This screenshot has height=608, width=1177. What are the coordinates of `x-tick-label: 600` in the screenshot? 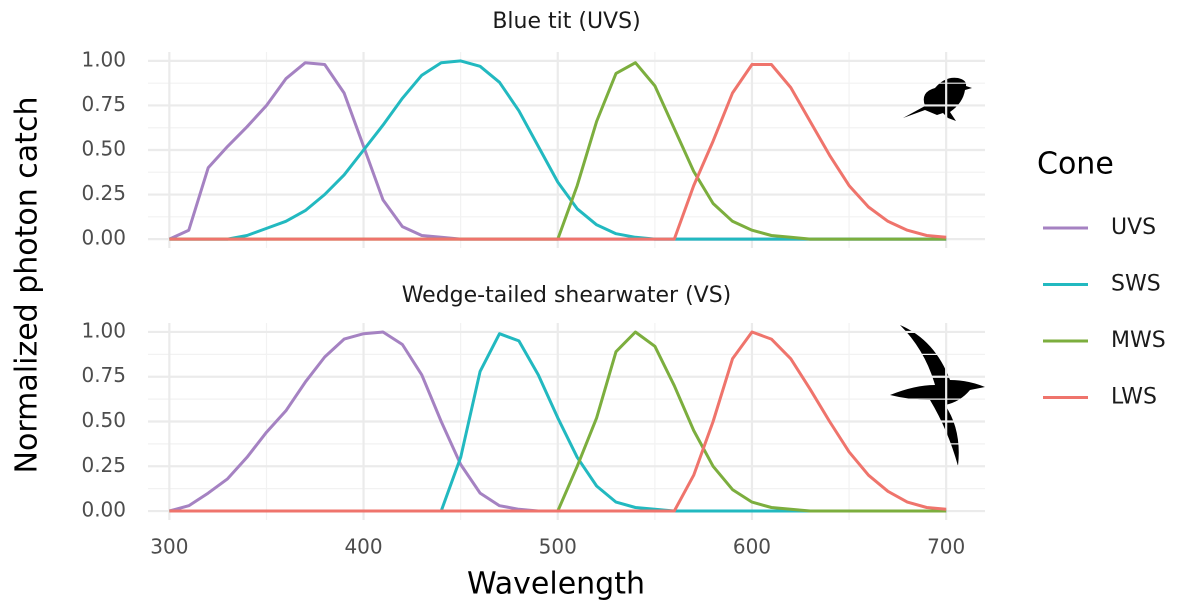 It's located at (752, 547).